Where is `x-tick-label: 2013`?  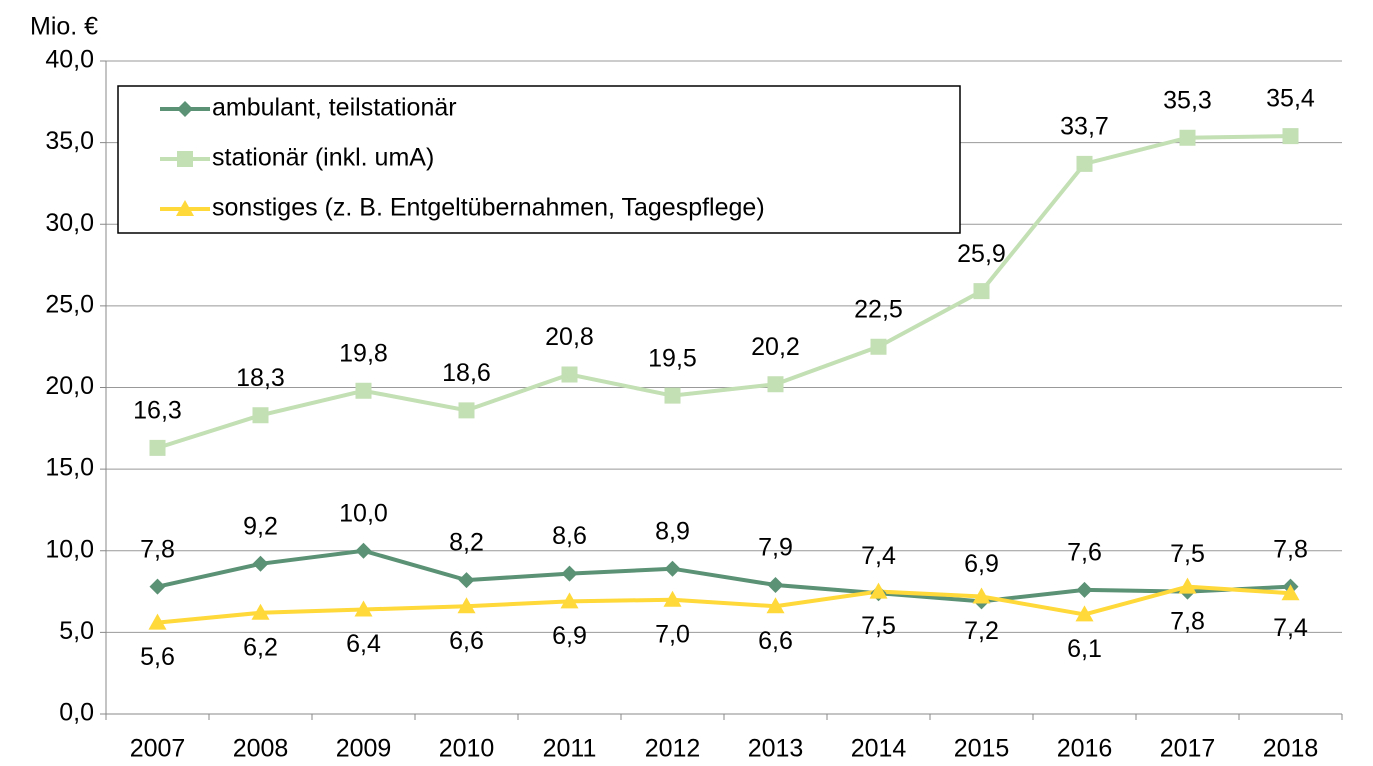
x-tick-label: 2013 is located at coordinates (776, 749).